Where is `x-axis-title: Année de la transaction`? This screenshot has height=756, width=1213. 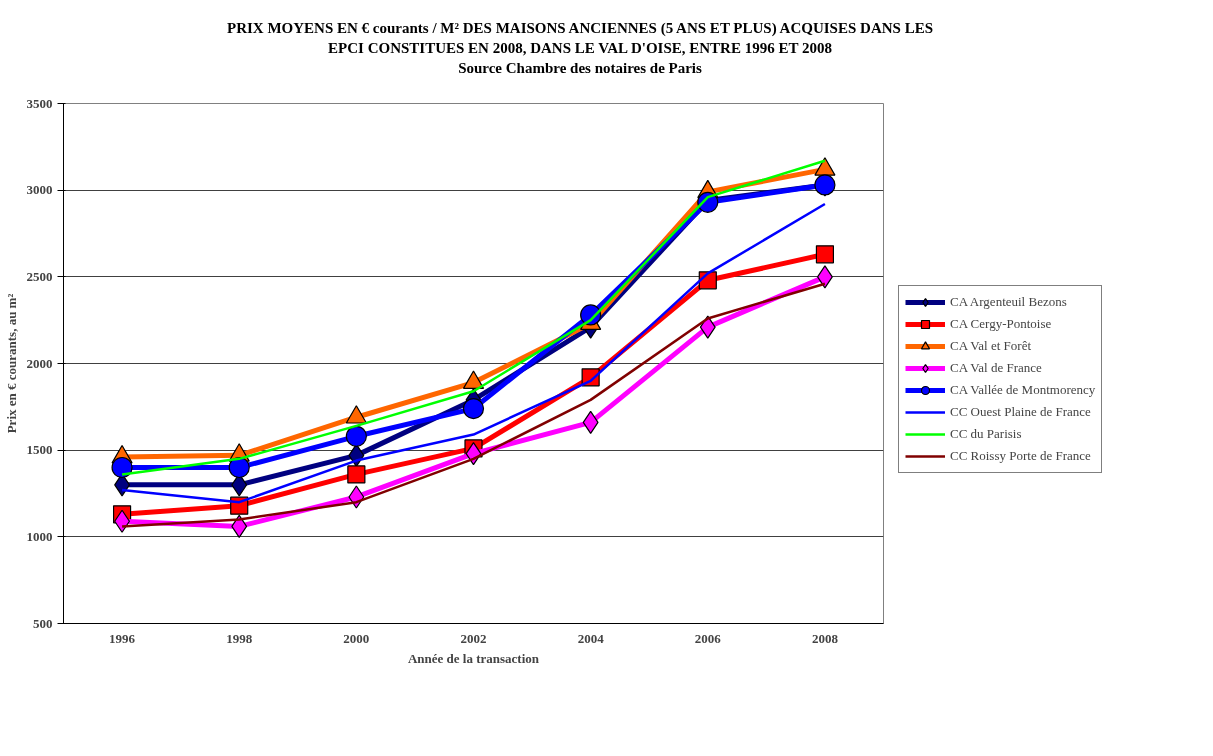
x-axis-title: Année de la transaction is located at coordinates (473, 658).